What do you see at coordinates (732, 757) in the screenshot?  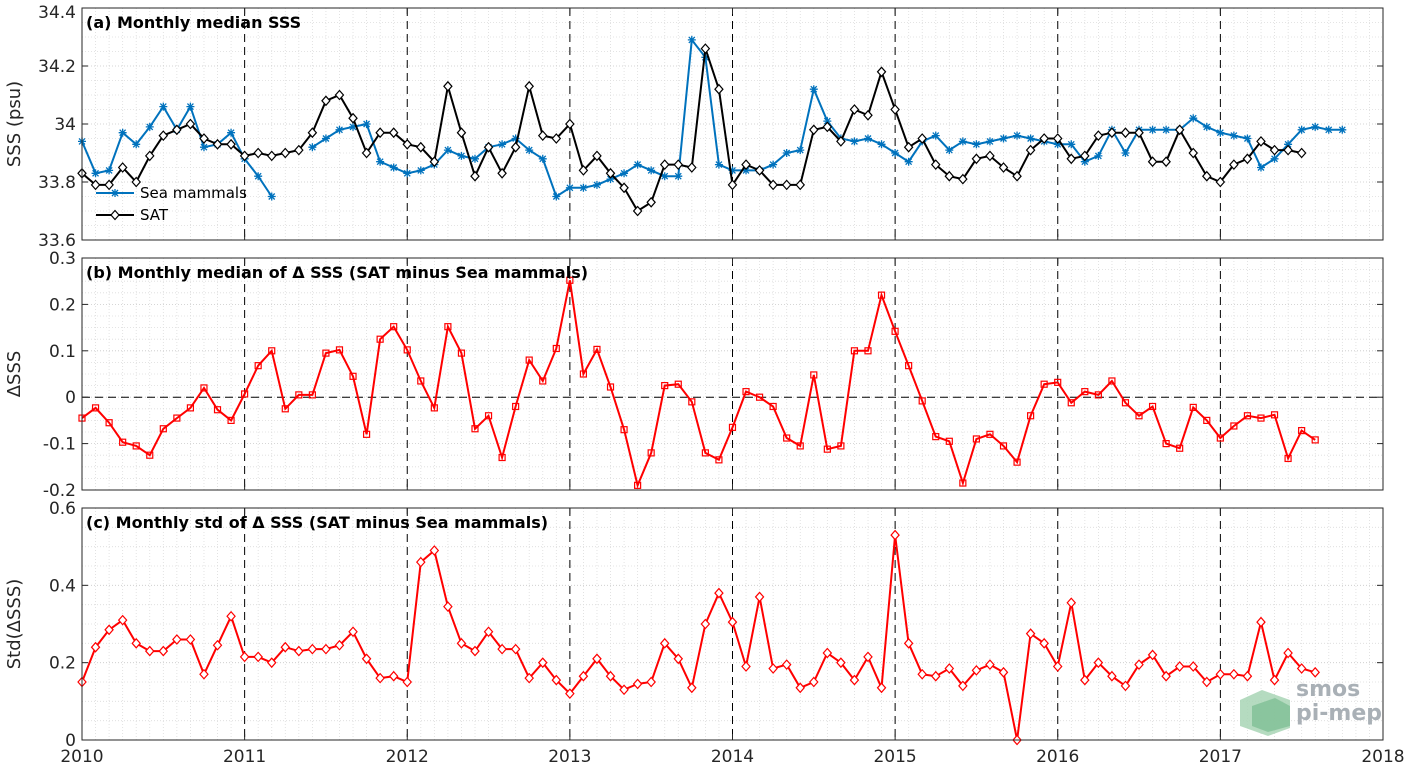 I see `x-tick-label: 2014` at bounding box center [732, 757].